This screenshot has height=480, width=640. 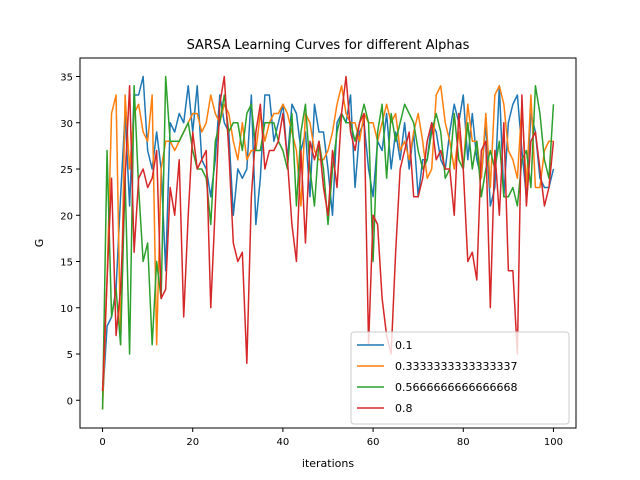 What do you see at coordinates (66, 216) in the screenshot?
I see `y-tick-label: 20` at bounding box center [66, 216].